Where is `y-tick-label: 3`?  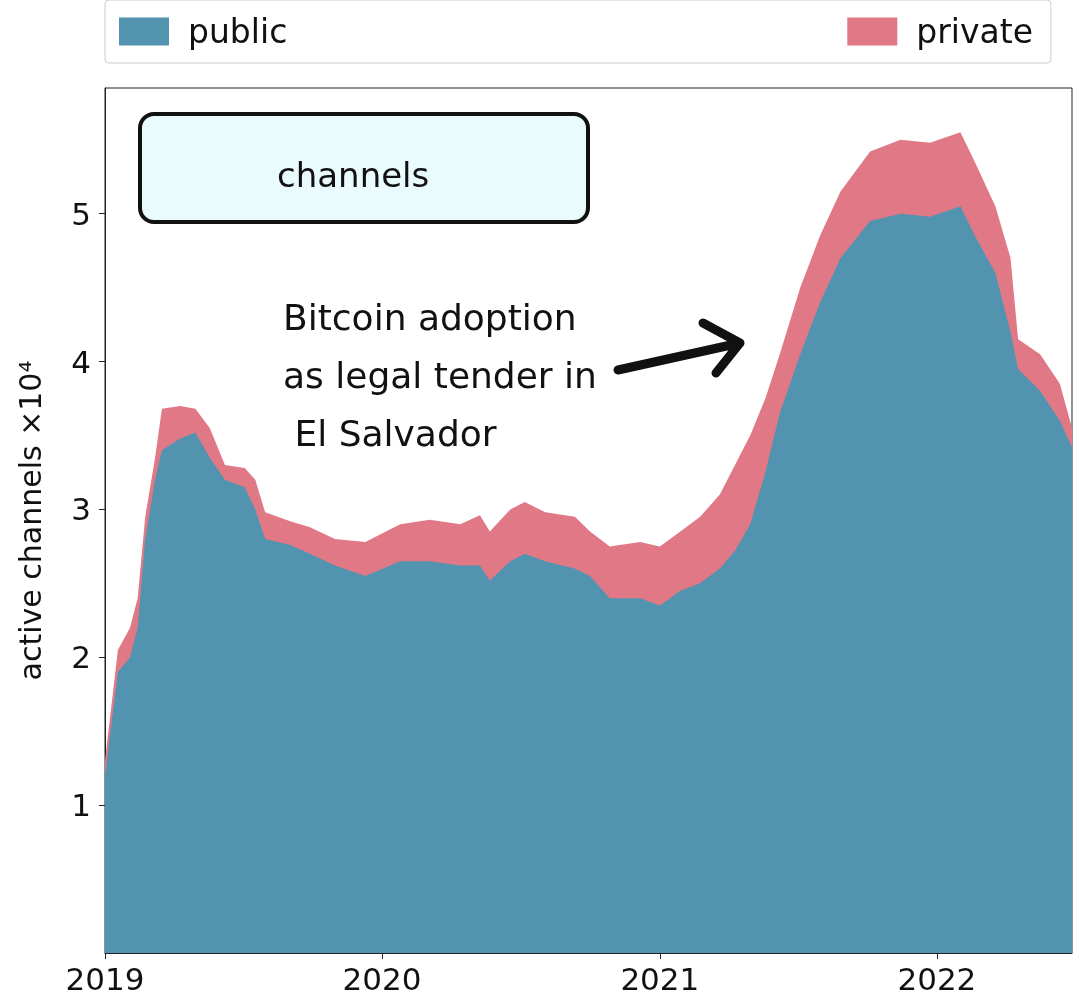
y-tick-label: 3 is located at coordinates (81, 509).